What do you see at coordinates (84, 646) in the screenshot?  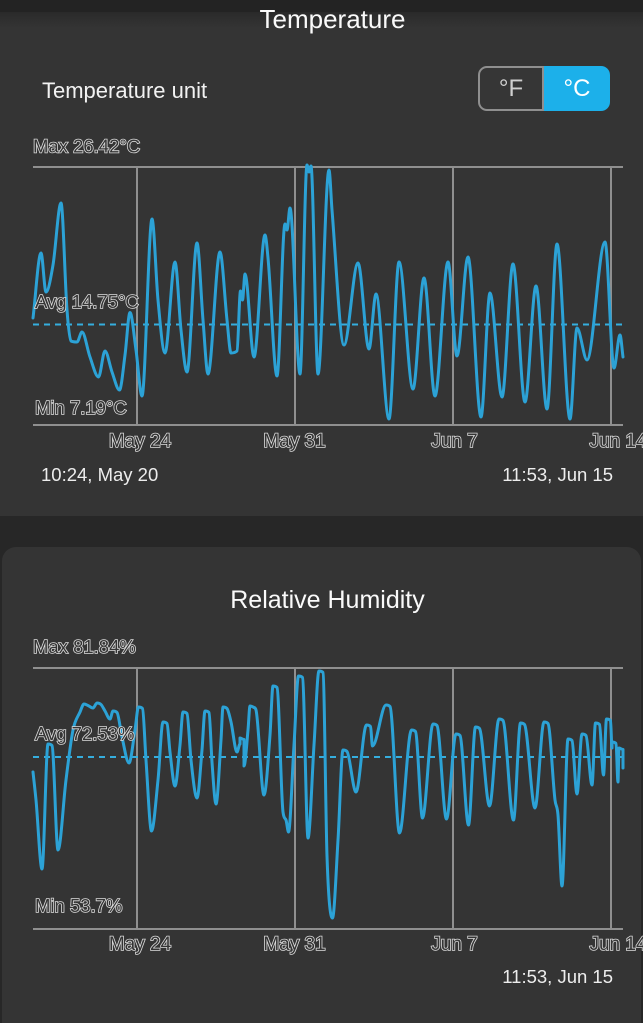 I see `svg-text: Max 81.84%` at bounding box center [84, 646].